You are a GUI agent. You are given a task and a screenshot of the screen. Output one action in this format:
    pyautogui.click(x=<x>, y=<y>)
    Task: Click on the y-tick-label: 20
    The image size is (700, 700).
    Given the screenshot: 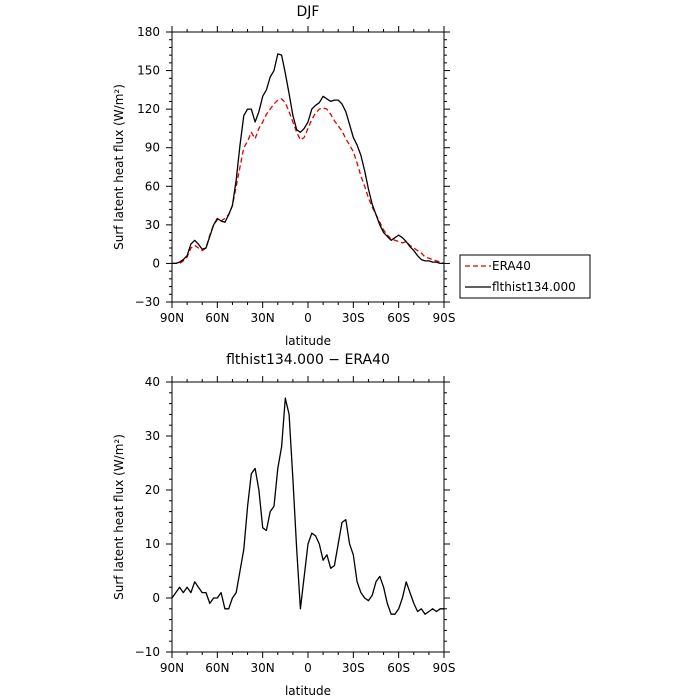 What is the action you would take?
    pyautogui.click(x=152, y=490)
    